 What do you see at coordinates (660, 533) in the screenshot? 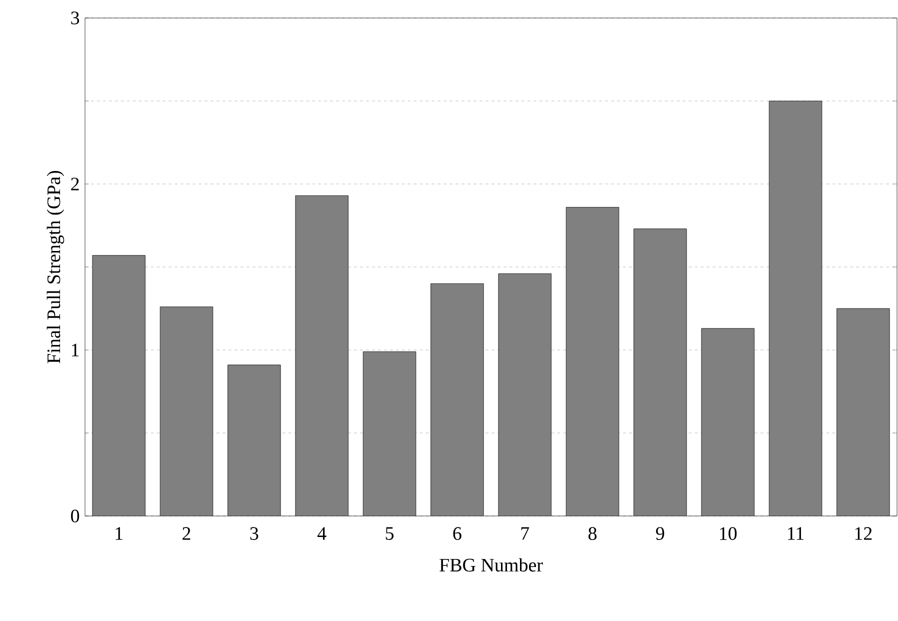
I see `x-tick-label: 9` at bounding box center [660, 533].